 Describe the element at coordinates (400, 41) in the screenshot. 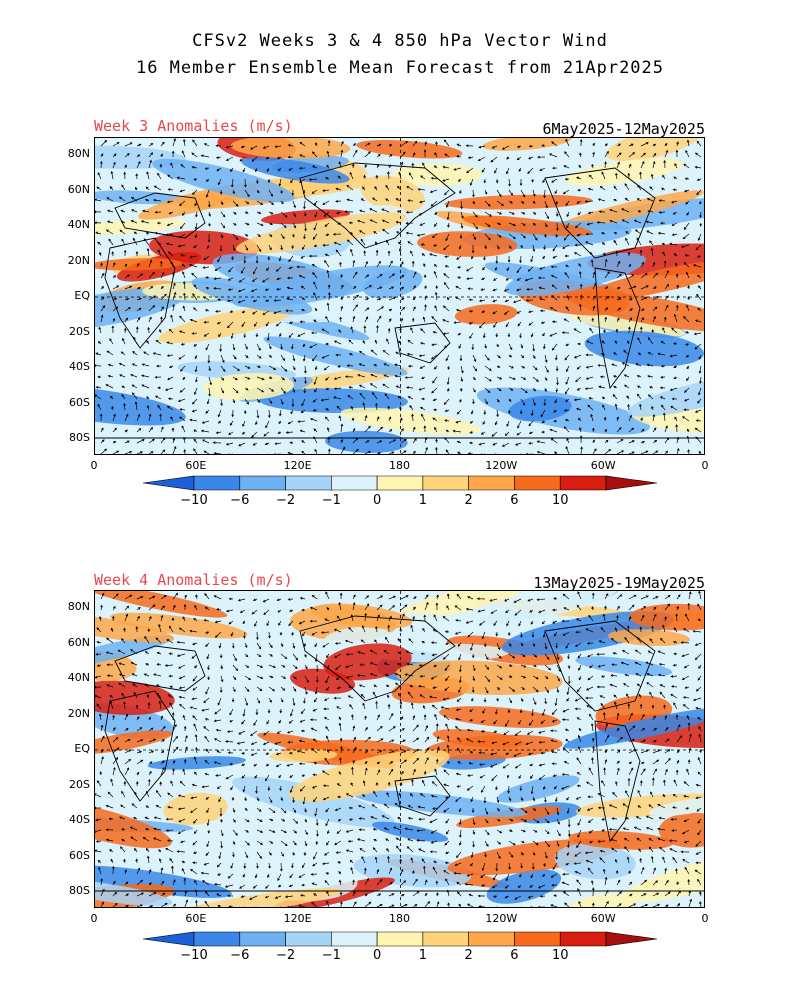

I see `chart-title-line1: CFSv2 Weeks 3 & 4 850 hPa Vector Wind` at that location.